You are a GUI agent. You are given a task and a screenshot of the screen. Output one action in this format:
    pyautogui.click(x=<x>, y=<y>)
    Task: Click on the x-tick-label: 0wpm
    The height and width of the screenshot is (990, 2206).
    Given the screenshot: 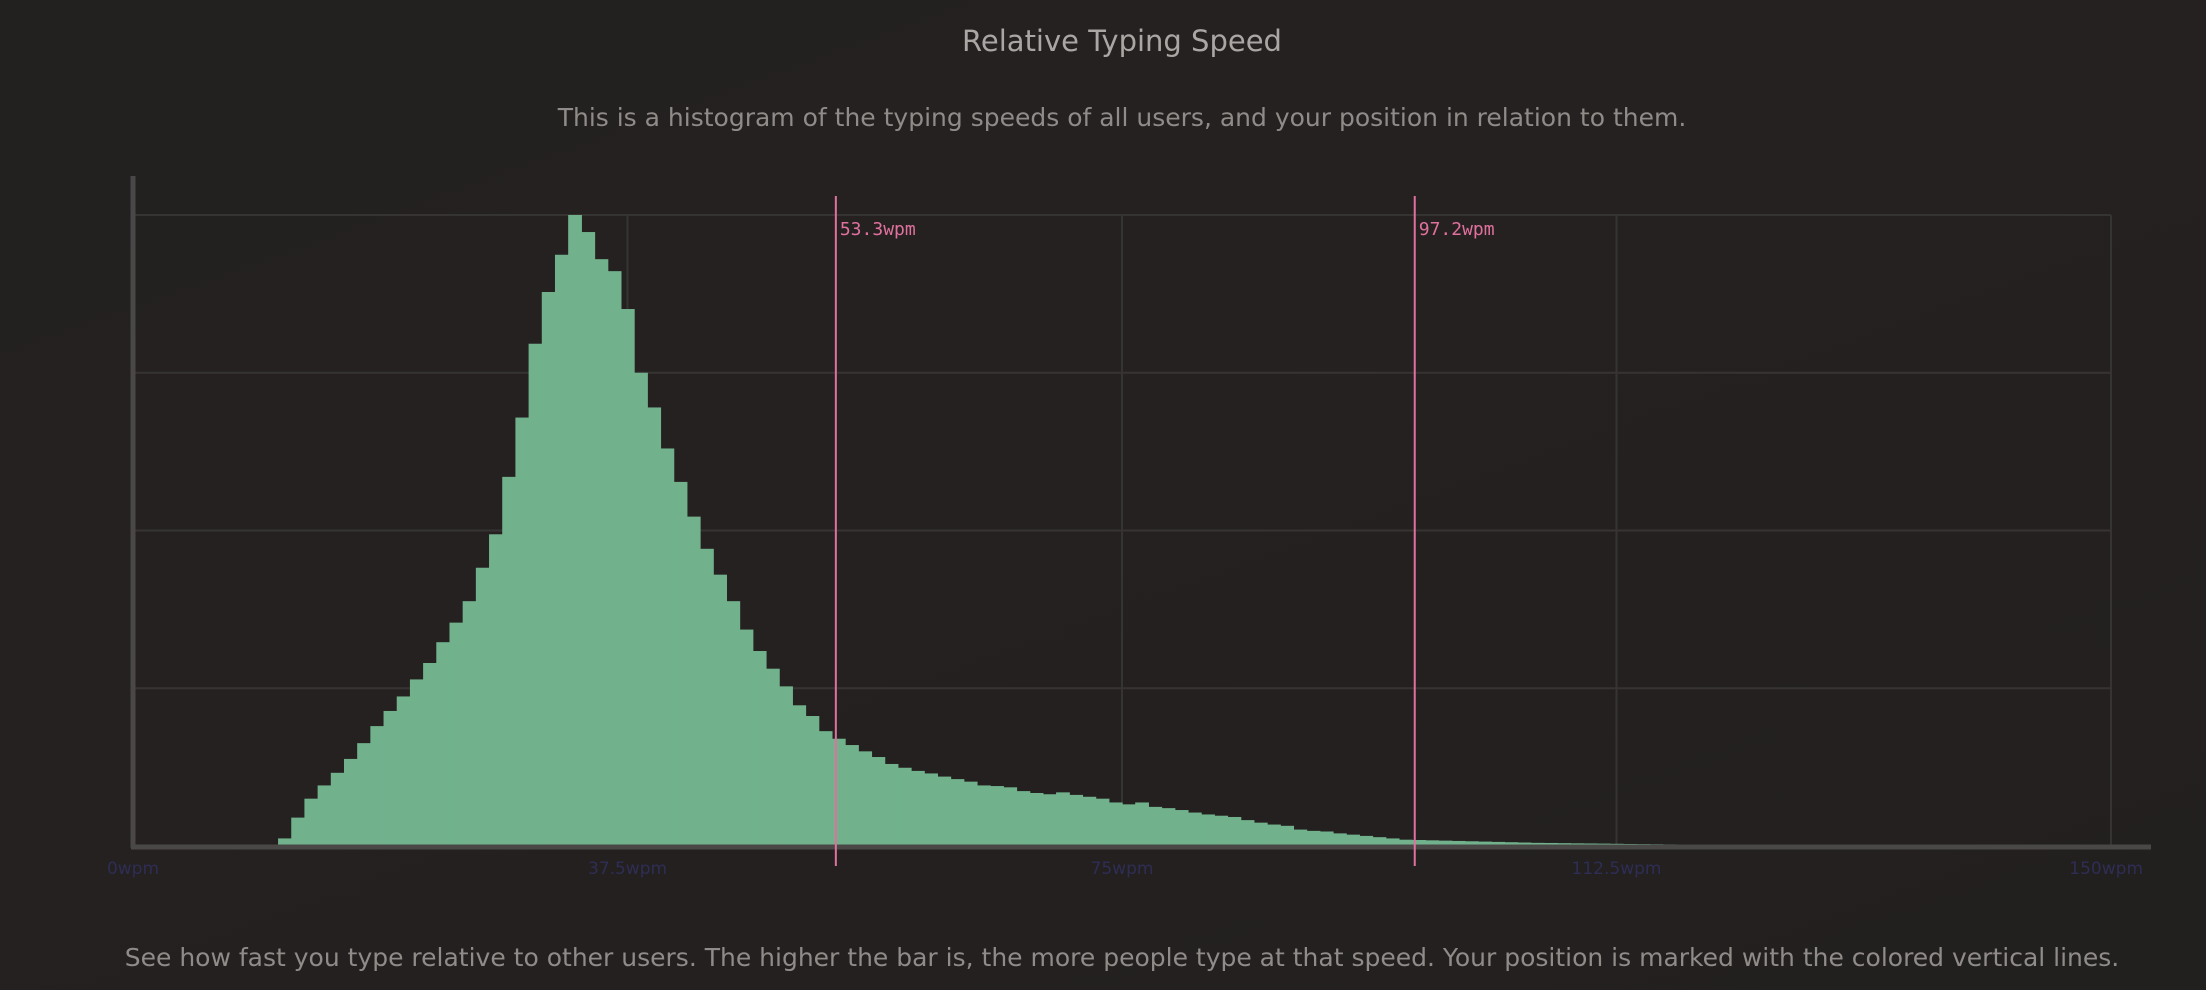 What is the action you would take?
    pyautogui.click(x=133, y=869)
    